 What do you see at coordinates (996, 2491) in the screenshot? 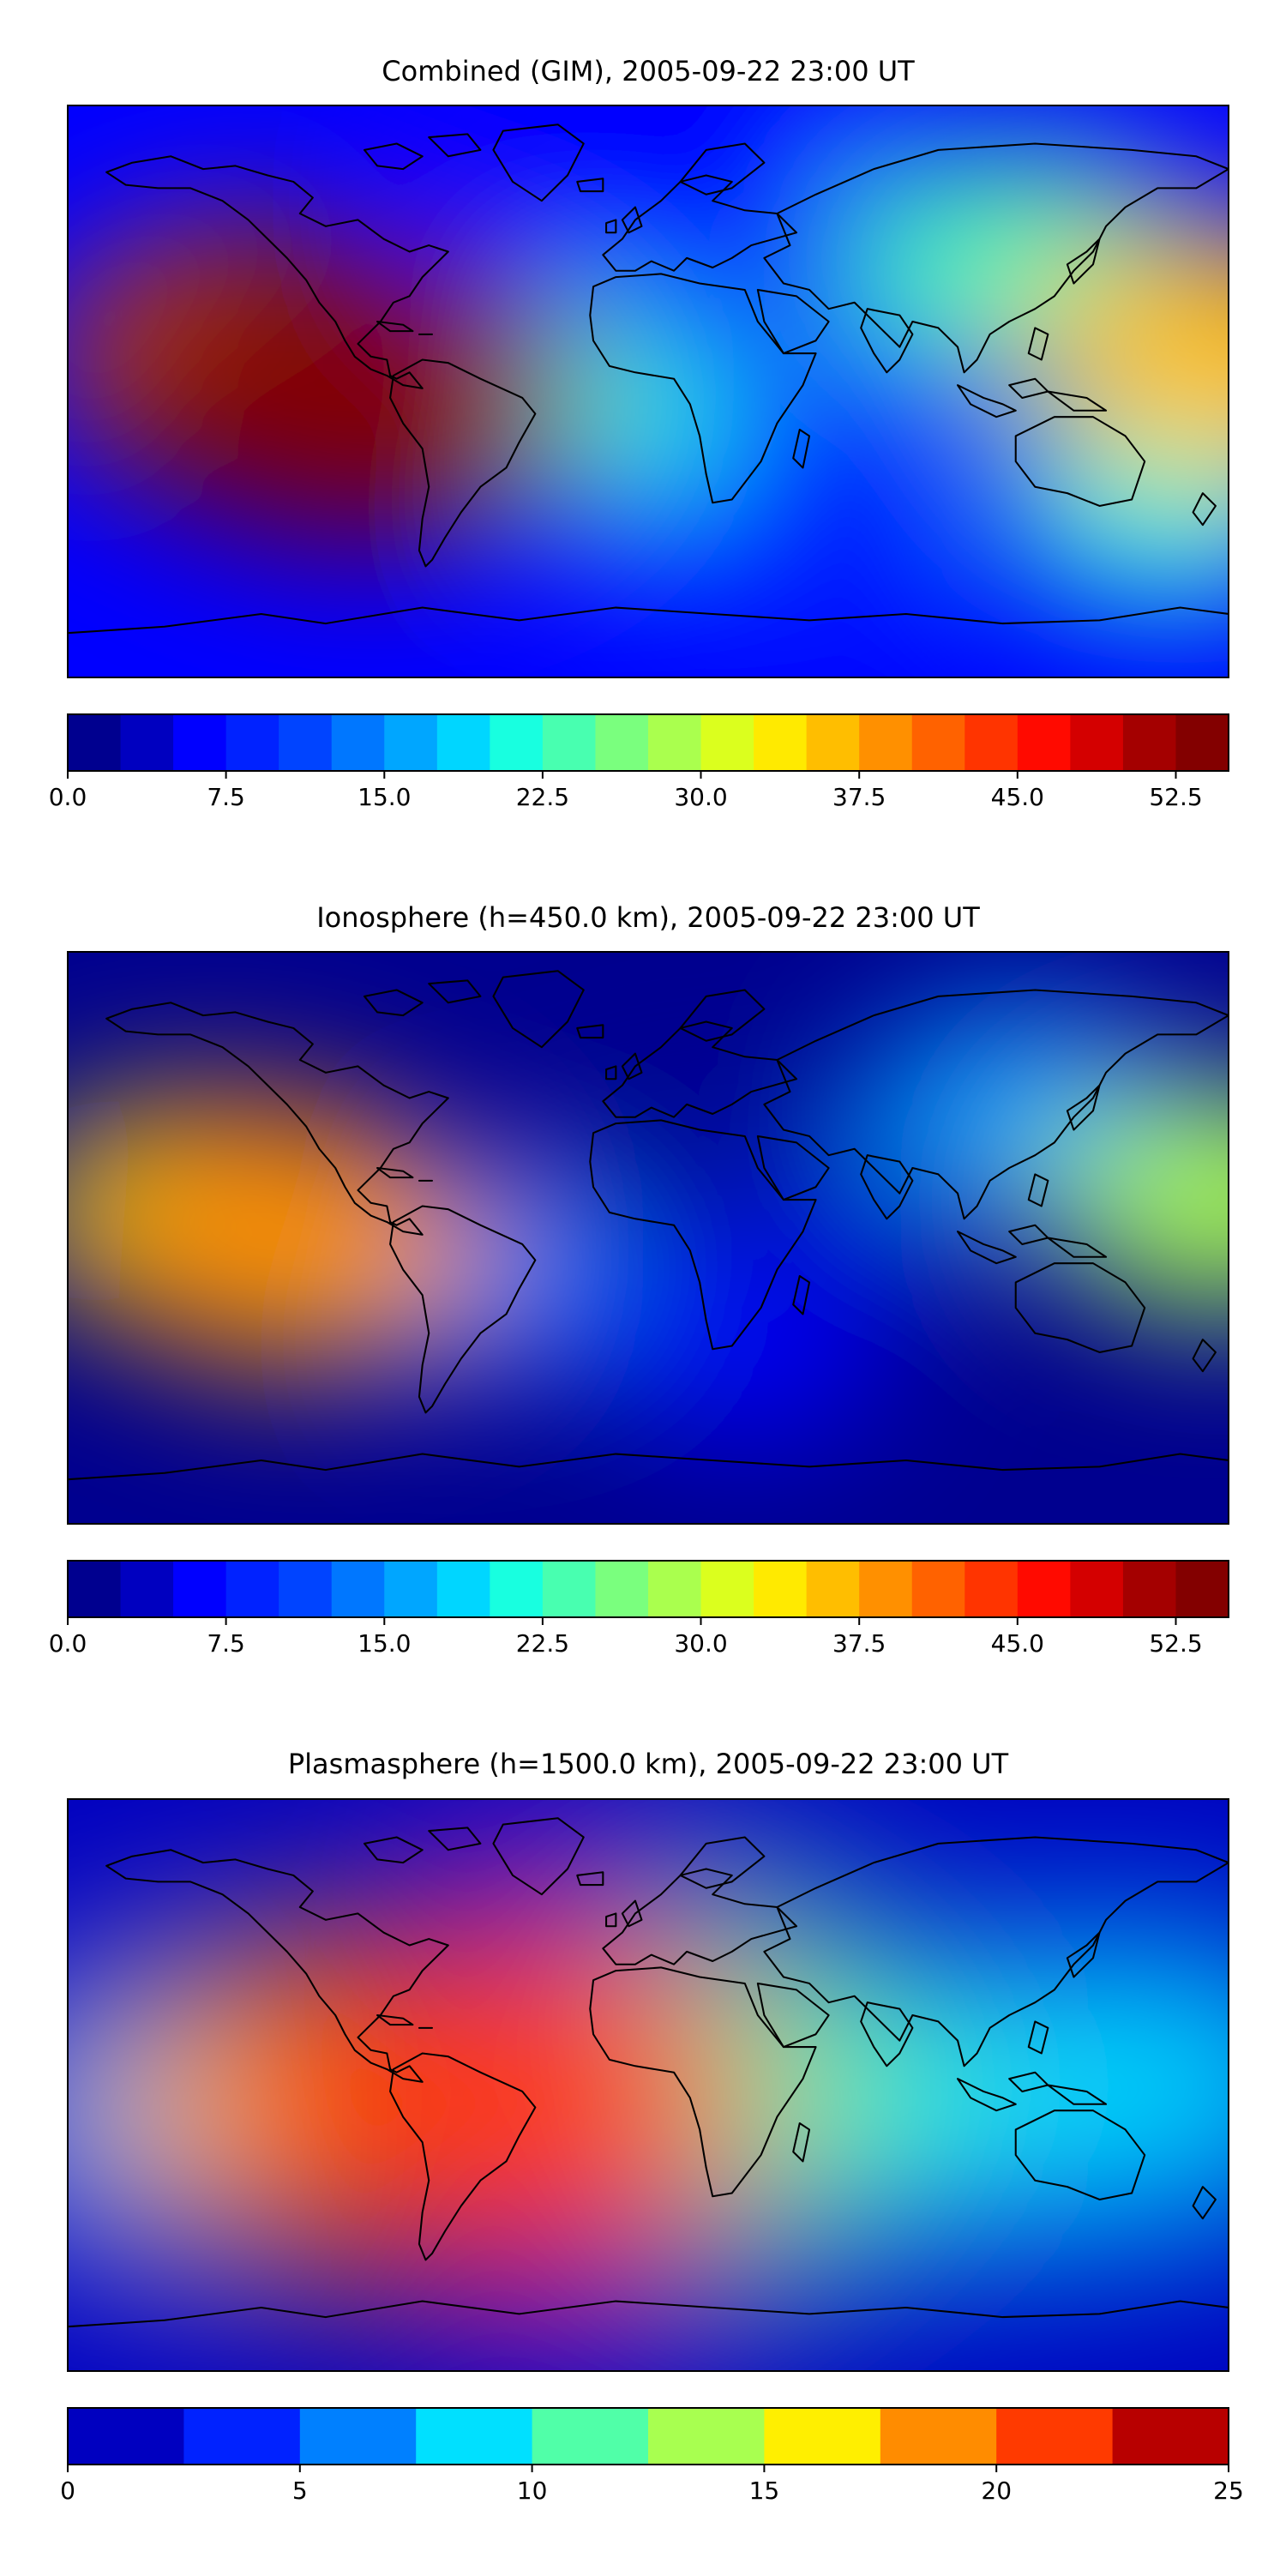
I see `colorbar-tick-label: 20` at bounding box center [996, 2491].